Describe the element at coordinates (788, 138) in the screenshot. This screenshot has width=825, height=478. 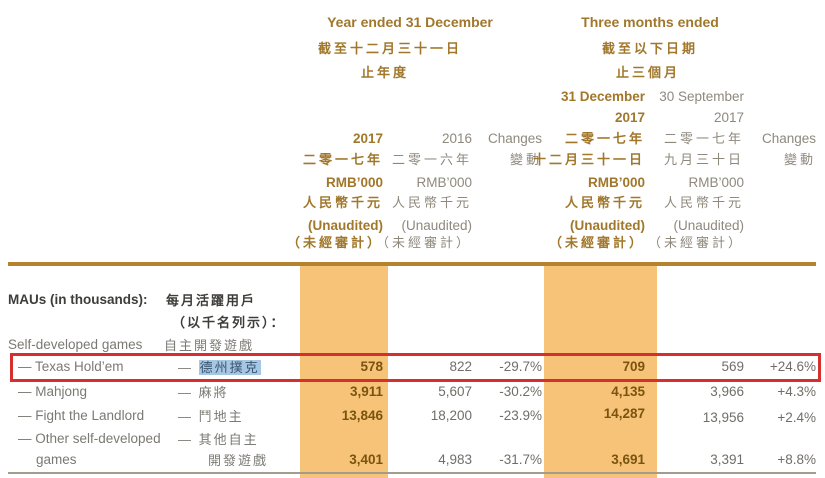
I see `col-q-changes-label: Changes` at that location.